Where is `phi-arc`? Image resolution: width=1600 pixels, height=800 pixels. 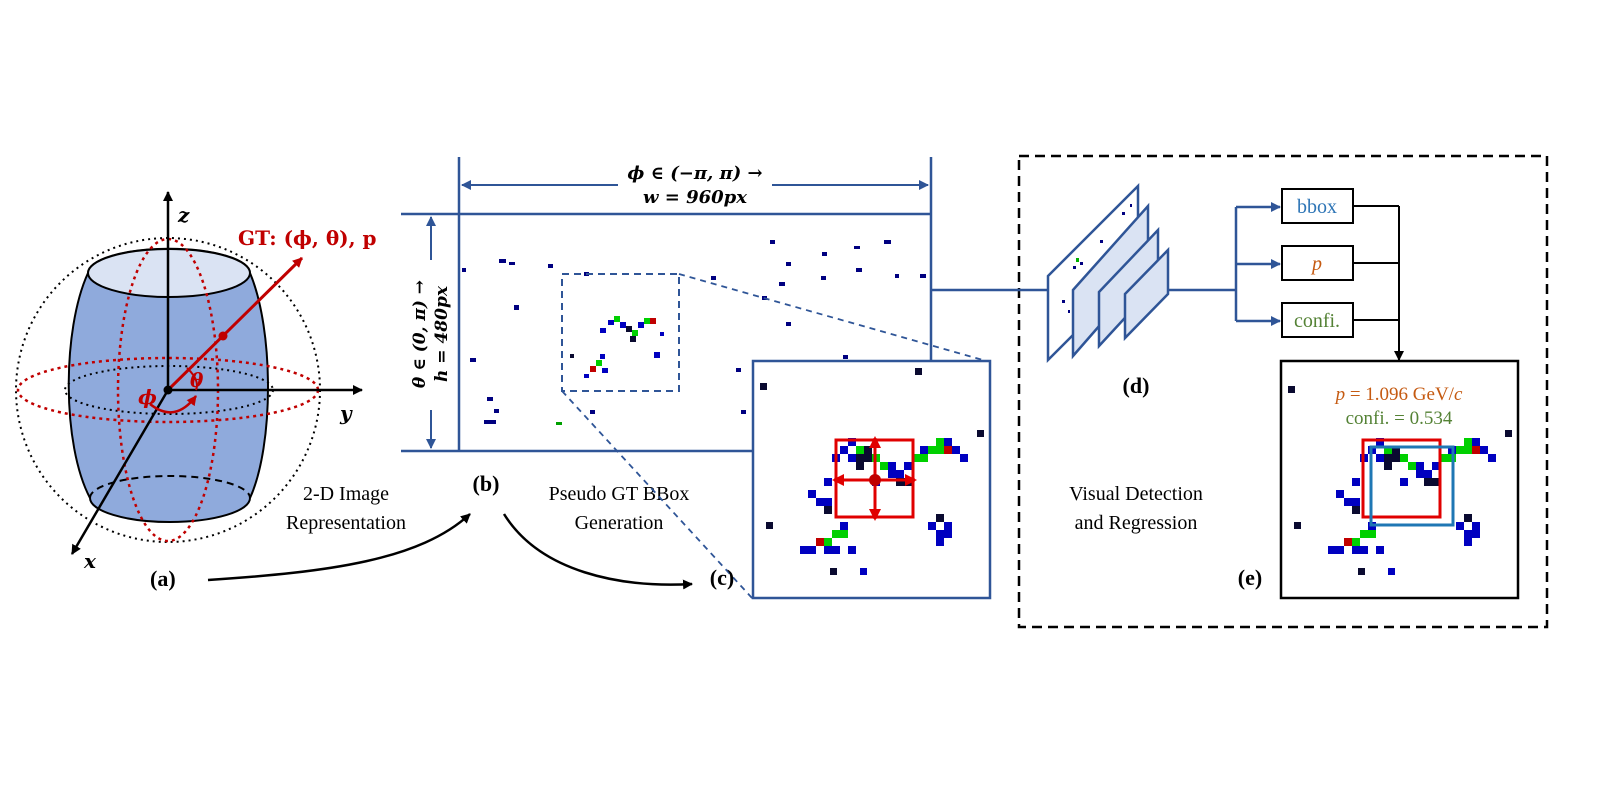
phi-arc is located at coordinates (173, 404).